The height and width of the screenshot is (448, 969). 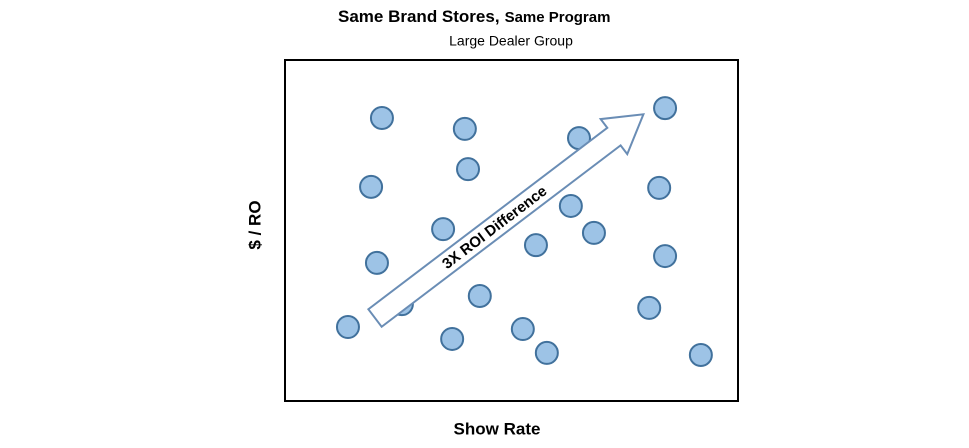 What do you see at coordinates (511, 41) in the screenshot?
I see `subtitle: Large Dealer Group` at bounding box center [511, 41].